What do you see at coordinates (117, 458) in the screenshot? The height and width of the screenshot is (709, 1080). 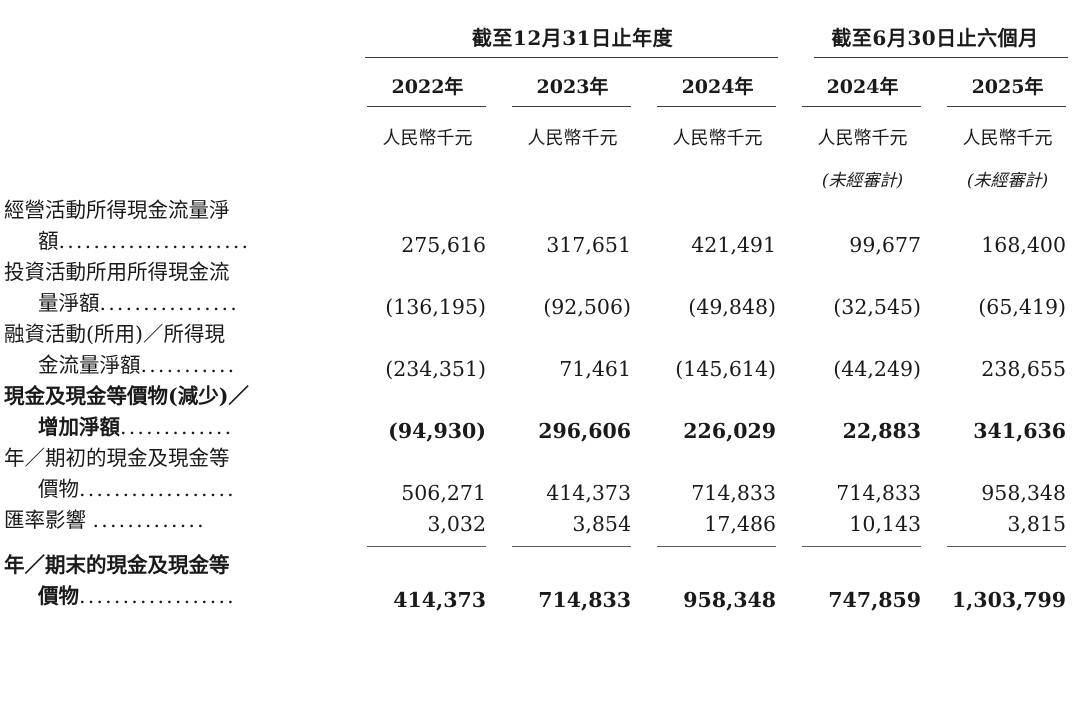 I see `row-label-line1: 年／期初的現金及現金等` at bounding box center [117, 458].